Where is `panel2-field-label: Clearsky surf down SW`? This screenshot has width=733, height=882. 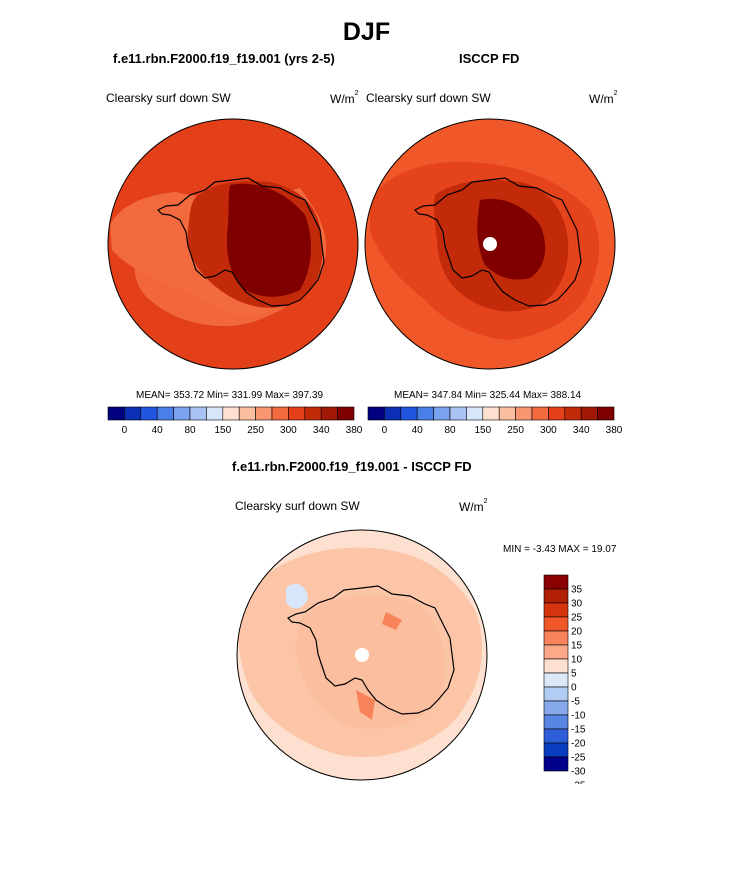 panel2-field-label: Clearsky surf down SW is located at coordinates (428, 98).